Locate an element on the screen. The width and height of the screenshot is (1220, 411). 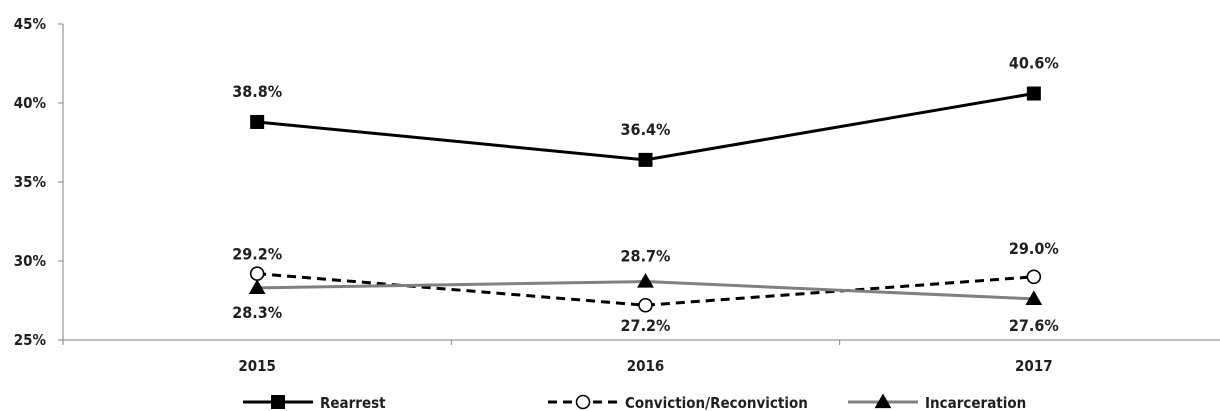
series-line-conviction-reconviction is located at coordinates (645, 289).